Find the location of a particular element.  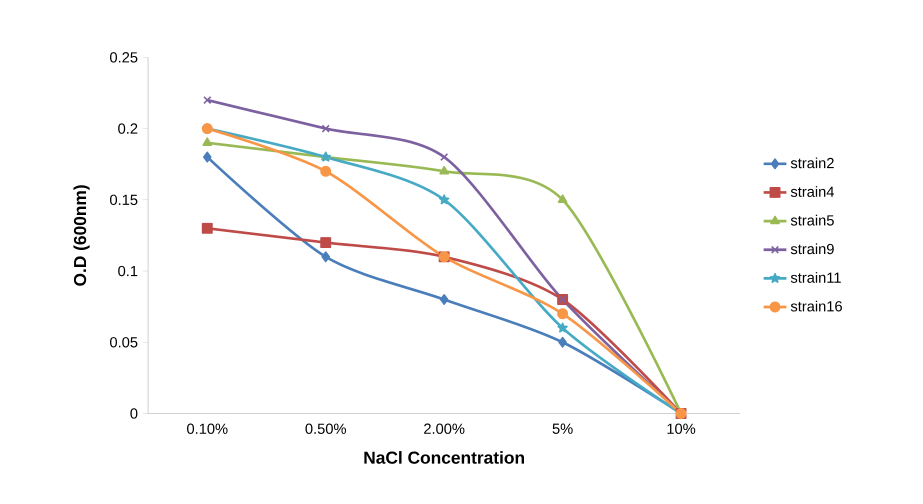

legend-label: strain11 is located at coordinates (815, 277).